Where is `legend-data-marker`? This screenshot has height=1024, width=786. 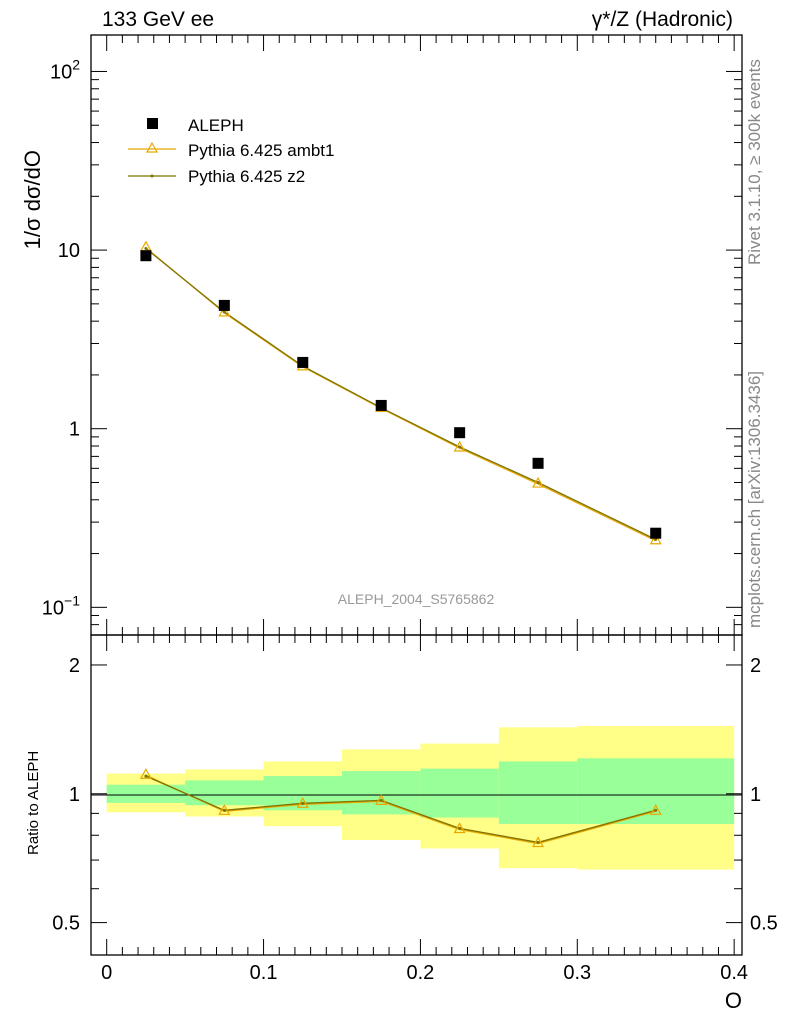
legend-data-marker is located at coordinates (152, 123).